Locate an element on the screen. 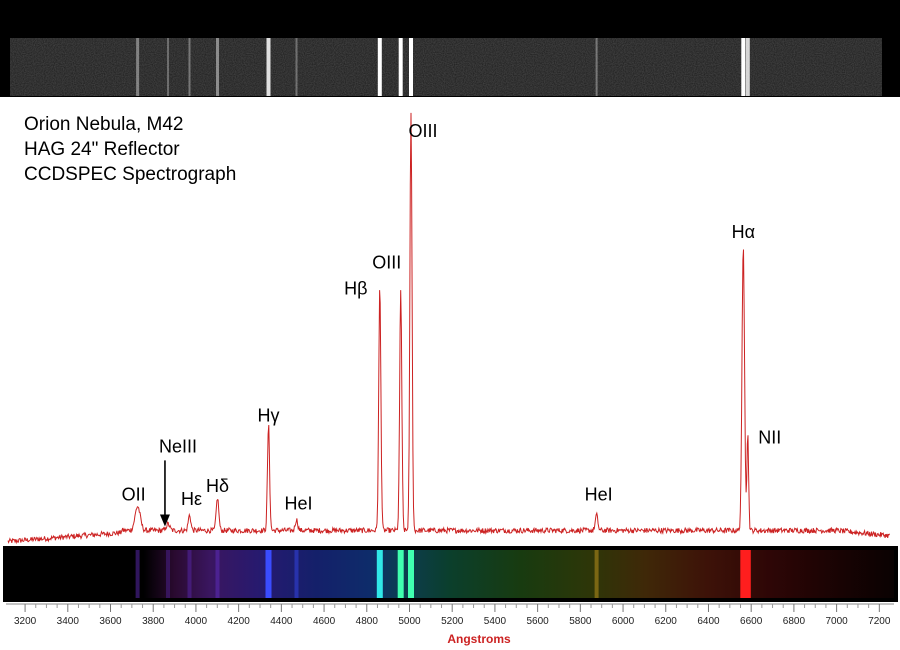 Image resolution: width=900 pixels, height=650 pixels. x-tick-label-3800: 3800 is located at coordinates (153, 621).